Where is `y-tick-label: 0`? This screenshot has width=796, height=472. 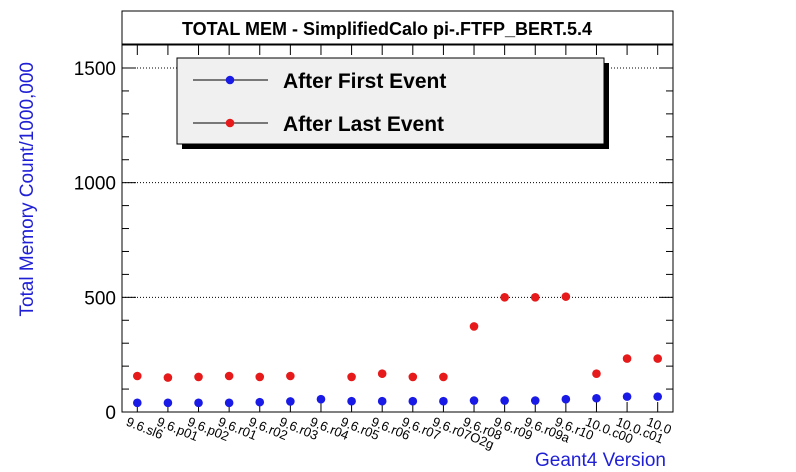 y-tick-label: 0 is located at coordinates (110, 413).